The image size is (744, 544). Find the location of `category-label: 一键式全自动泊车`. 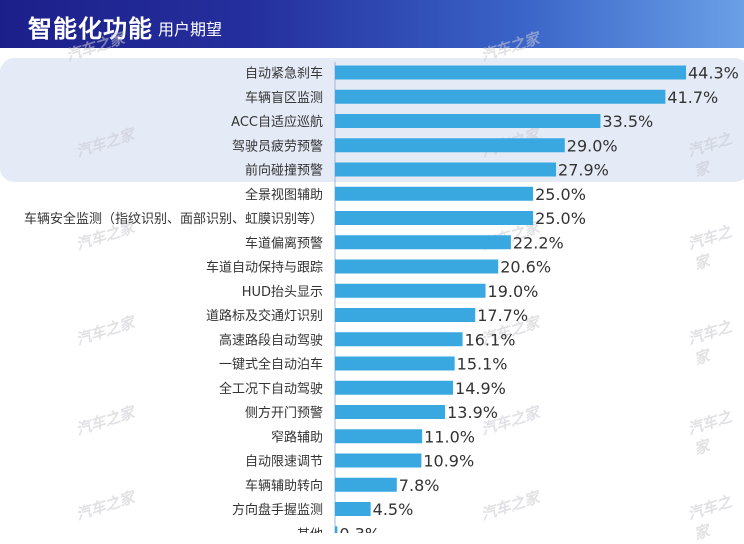

category-label: 一键式全自动泊车 is located at coordinates (271, 365).